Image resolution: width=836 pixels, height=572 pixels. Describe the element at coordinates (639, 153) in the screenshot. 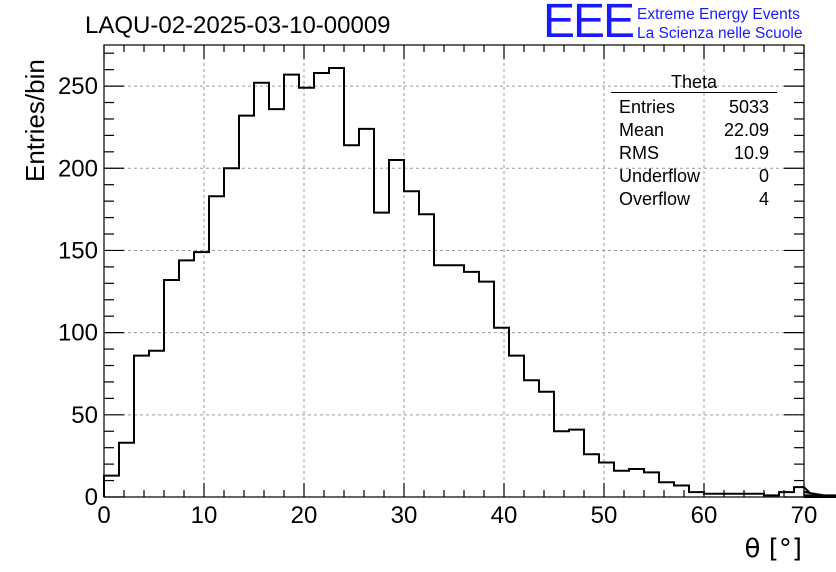

I see `stats-label: RMS` at that location.